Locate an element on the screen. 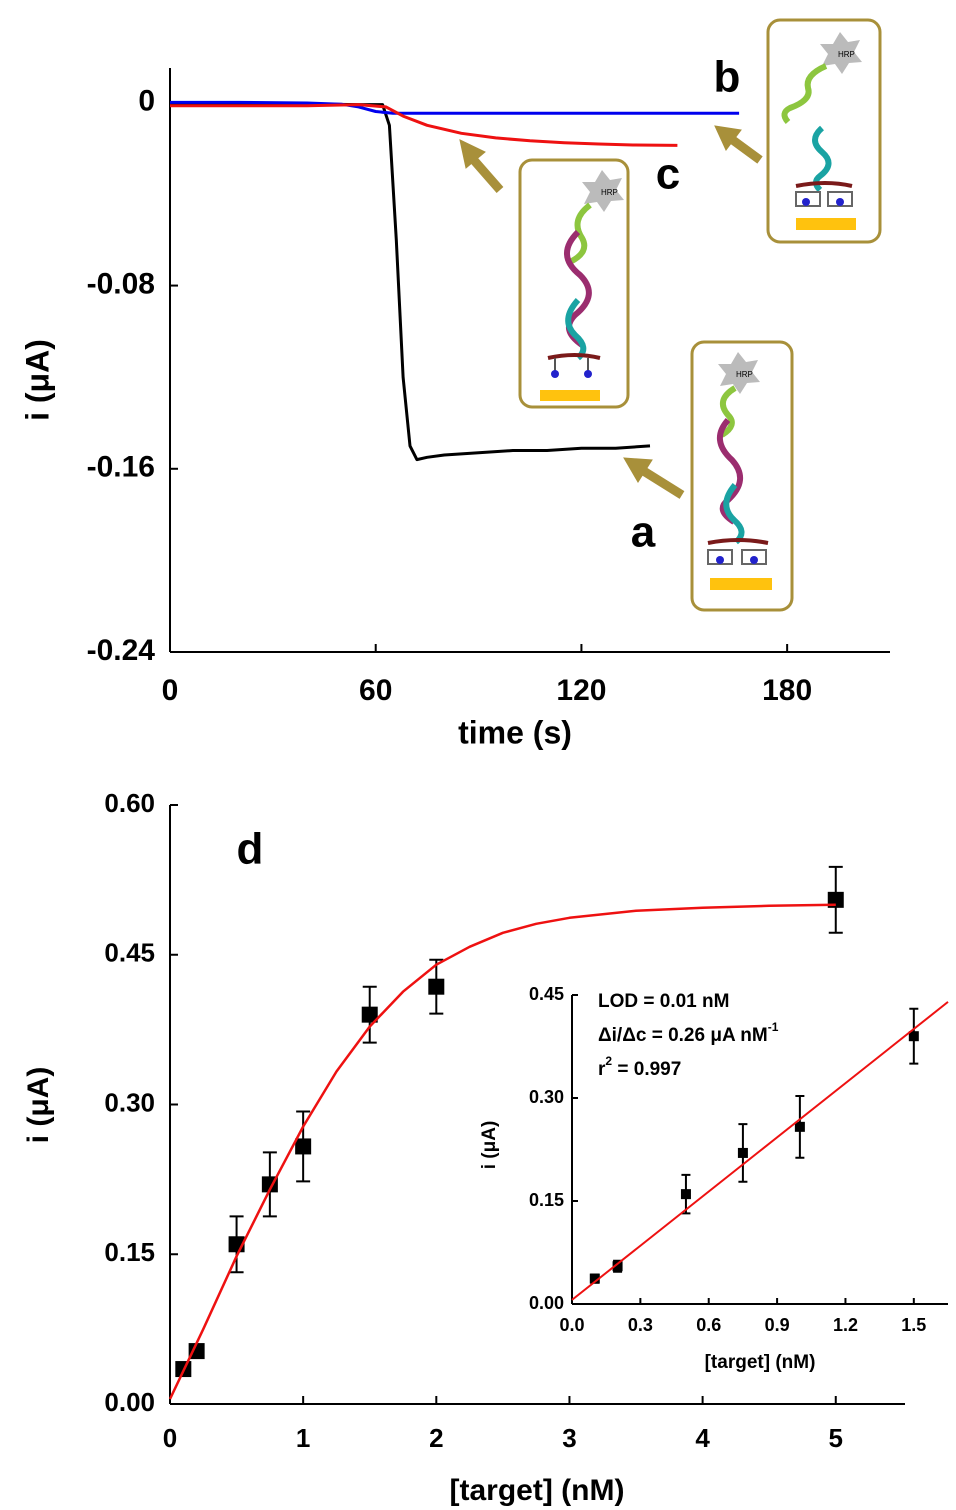 This screenshot has height=1510, width=956. x-tick-label: 120 is located at coordinates (581, 690).